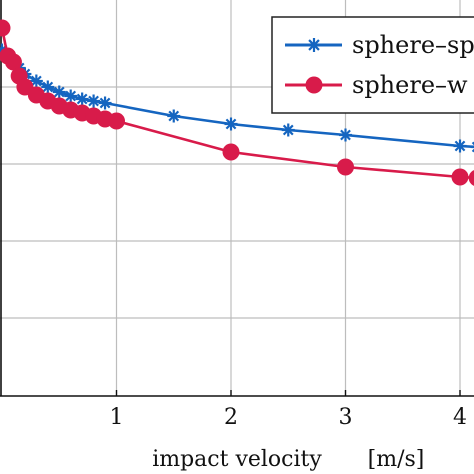 The height and width of the screenshot is (474, 474). What do you see at coordinates (117, 417) in the screenshot?
I see `x-tick-label-1: 1` at bounding box center [117, 417].